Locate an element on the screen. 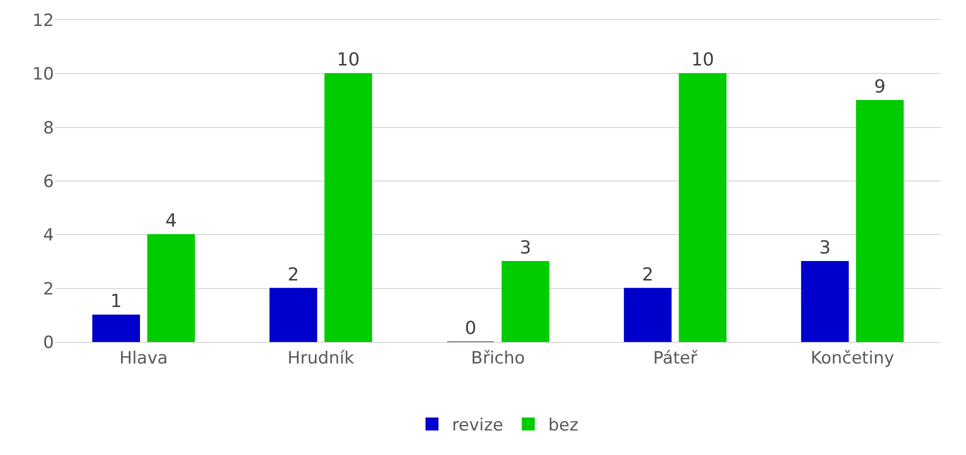 This screenshot has width=966, height=455. data-label: 4 is located at coordinates (171, 221).